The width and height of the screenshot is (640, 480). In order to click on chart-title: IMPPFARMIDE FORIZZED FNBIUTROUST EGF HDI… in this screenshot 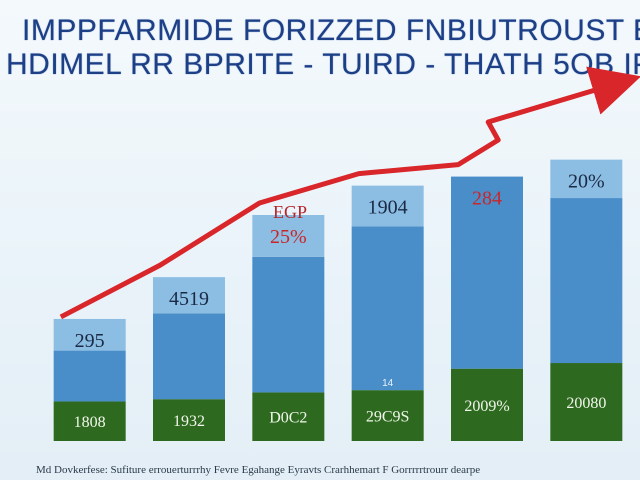, I will do `click(320, 48)`.